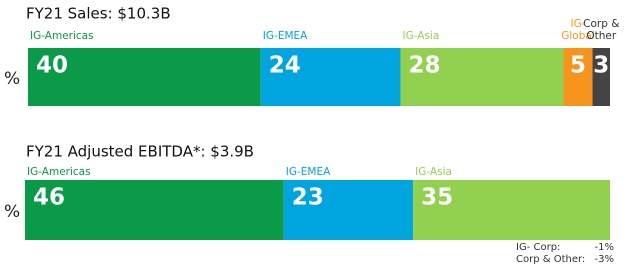 The width and height of the screenshot is (640, 272). Describe the element at coordinates (578, 30) in the screenshot. I see `legend-label: IG-Global` at that location.